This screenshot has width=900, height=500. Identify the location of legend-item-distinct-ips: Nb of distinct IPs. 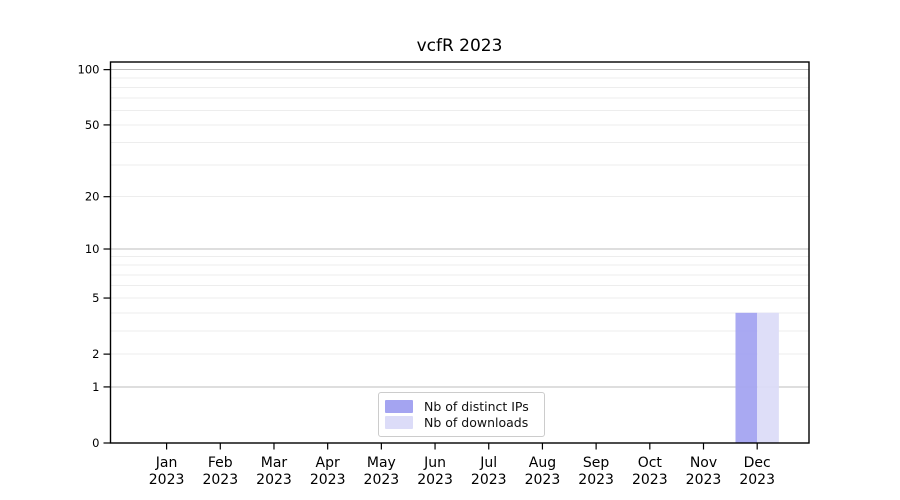
(460, 406).